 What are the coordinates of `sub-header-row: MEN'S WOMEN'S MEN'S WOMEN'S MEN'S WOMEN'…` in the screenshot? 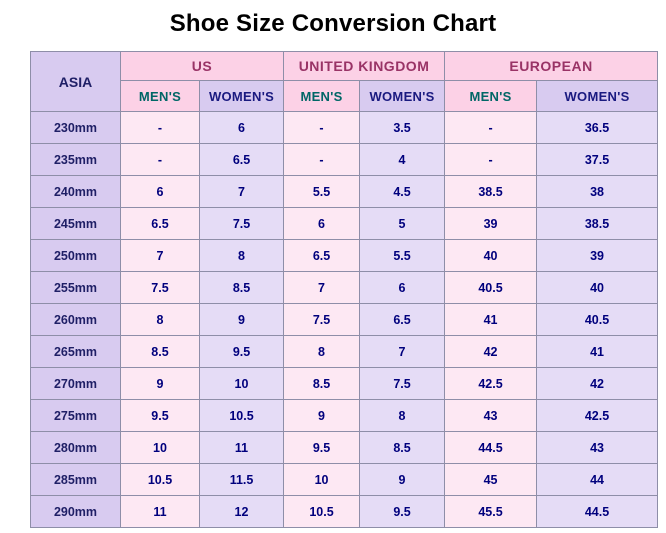 It's located at (345, 96).